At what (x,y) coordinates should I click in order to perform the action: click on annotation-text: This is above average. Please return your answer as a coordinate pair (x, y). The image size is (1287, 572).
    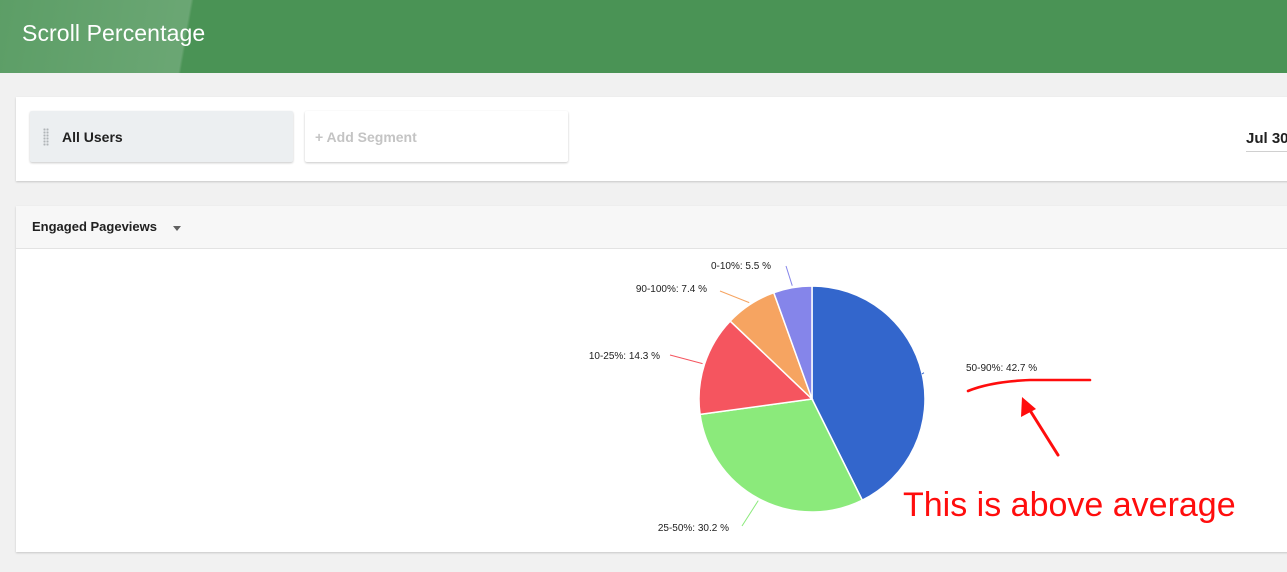
    Looking at the image, I should click on (1069, 505).